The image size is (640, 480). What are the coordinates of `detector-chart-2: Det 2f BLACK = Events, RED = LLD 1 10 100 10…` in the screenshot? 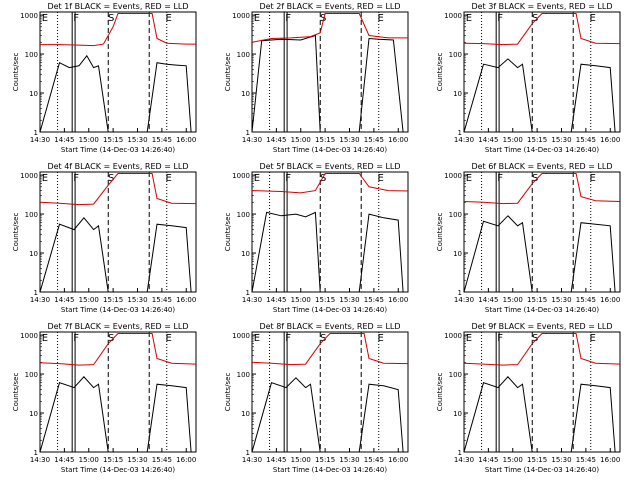 It's located at (316, 78).